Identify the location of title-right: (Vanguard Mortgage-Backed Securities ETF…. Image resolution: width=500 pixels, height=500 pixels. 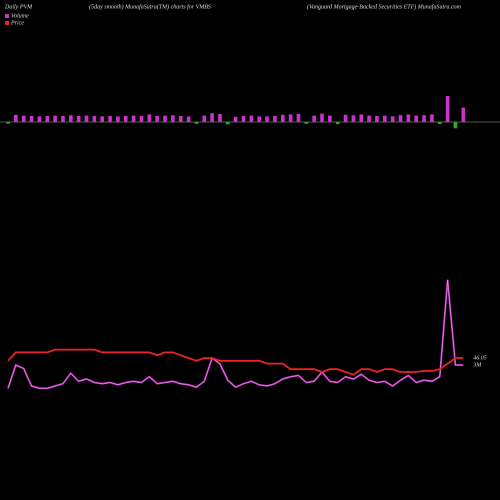
(384, 6).